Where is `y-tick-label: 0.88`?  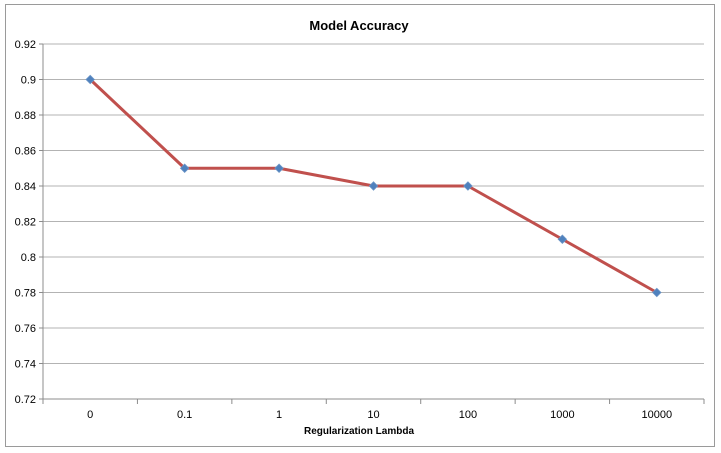
y-tick-label: 0.88 is located at coordinates (25, 116).